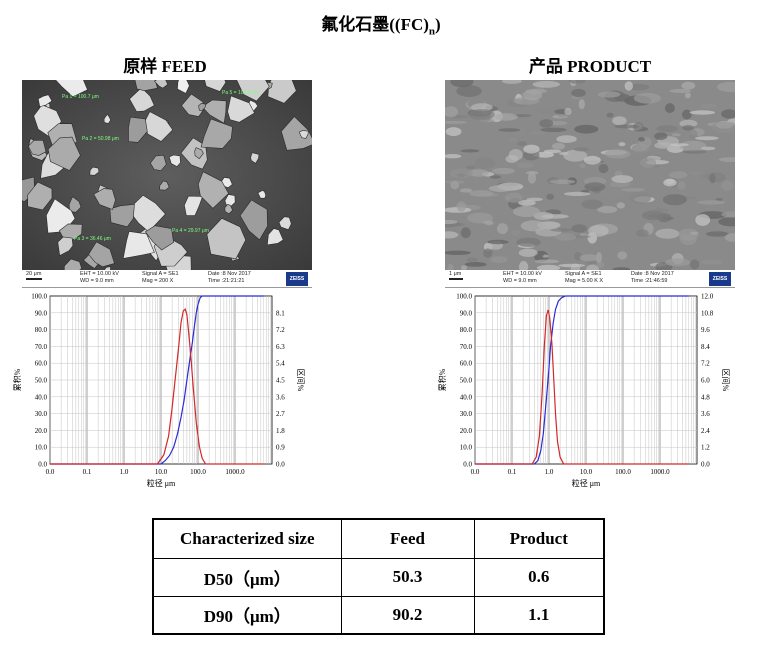 This screenshot has width=762, height=650. What do you see at coordinates (539, 538) in the screenshot?
I see `table-header-cell: Product` at bounding box center [539, 538].